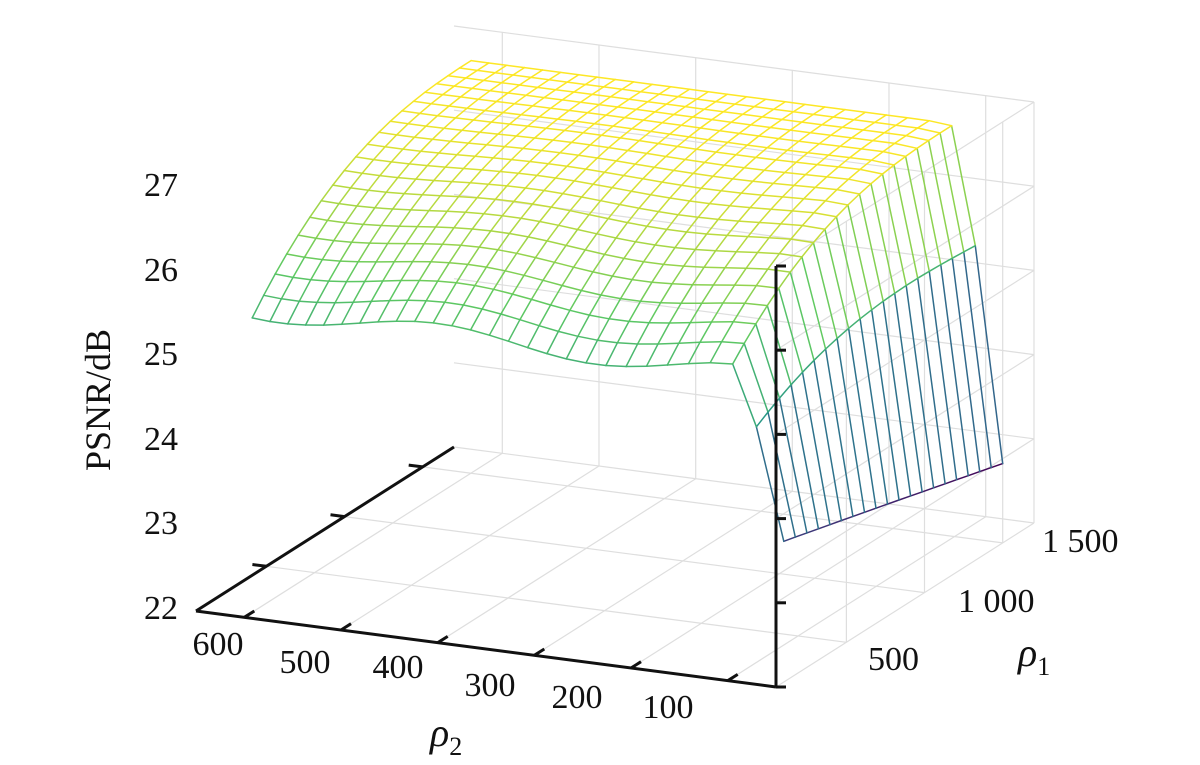 The height and width of the screenshot is (765, 1200). I want to click on y-axis-title: ρ1, so click(1033, 655).